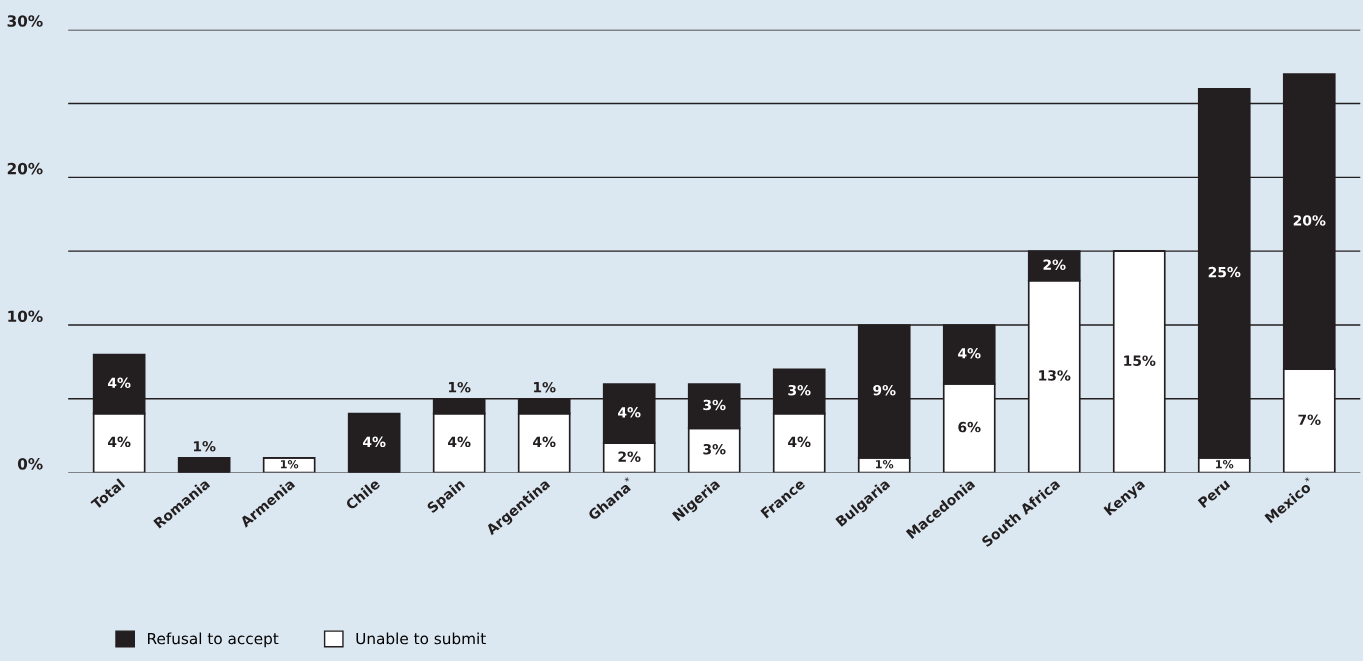  What do you see at coordinates (25, 168) in the screenshot?
I see `y-tick-label: 20%` at bounding box center [25, 168].